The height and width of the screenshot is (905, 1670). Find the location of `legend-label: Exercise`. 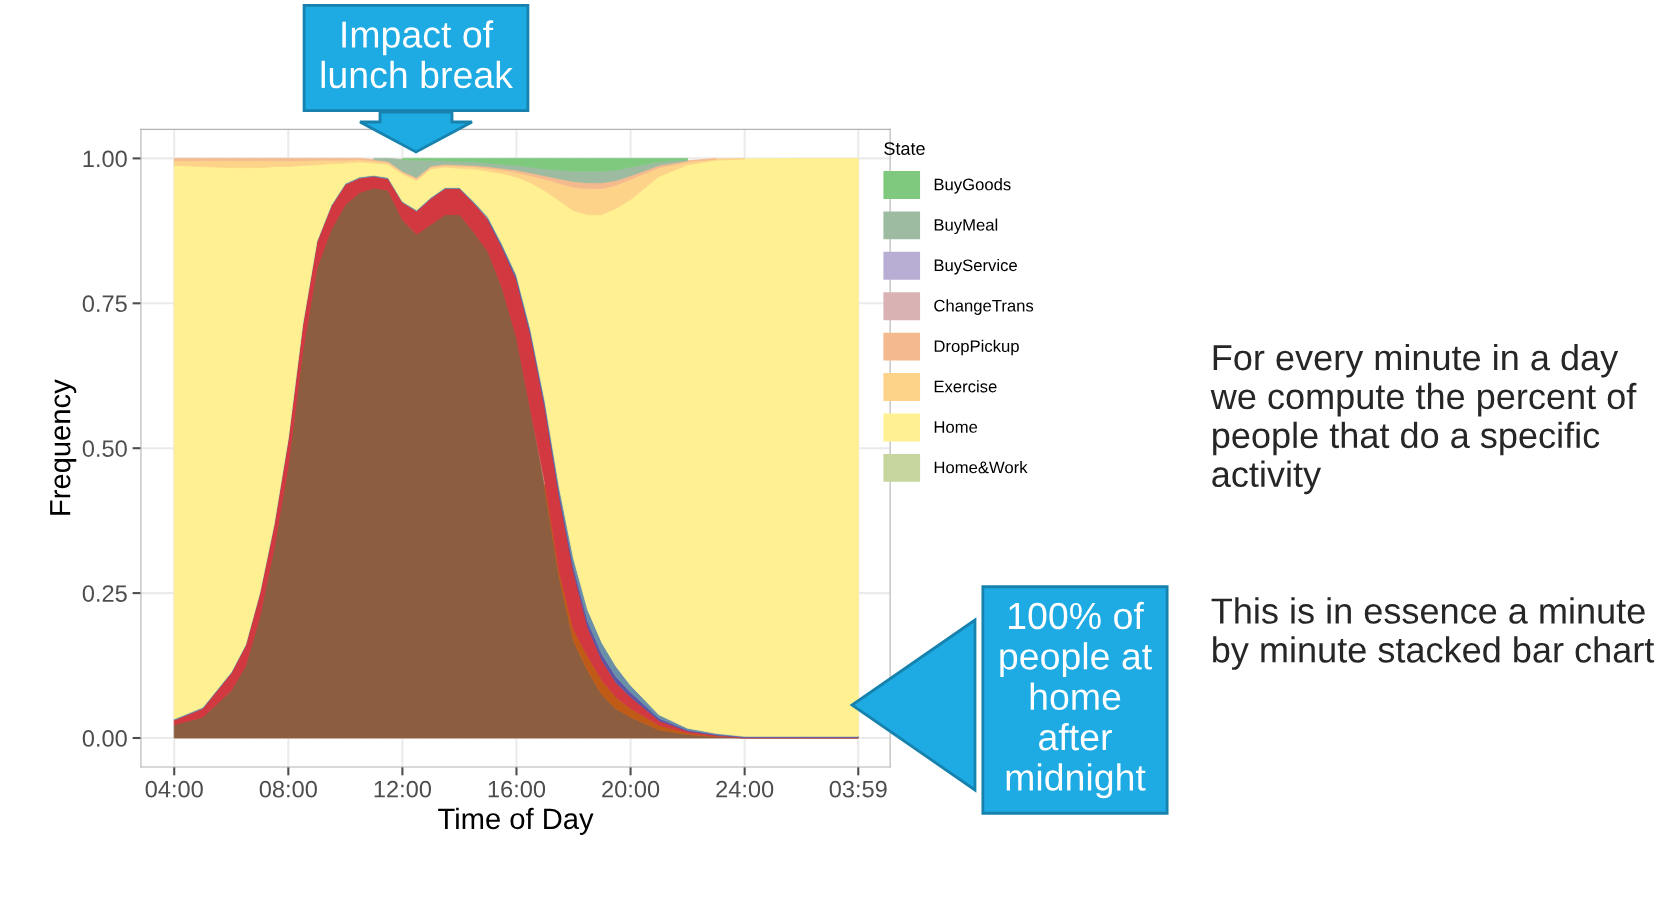

legend-label: Exercise is located at coordinates (965, 386).